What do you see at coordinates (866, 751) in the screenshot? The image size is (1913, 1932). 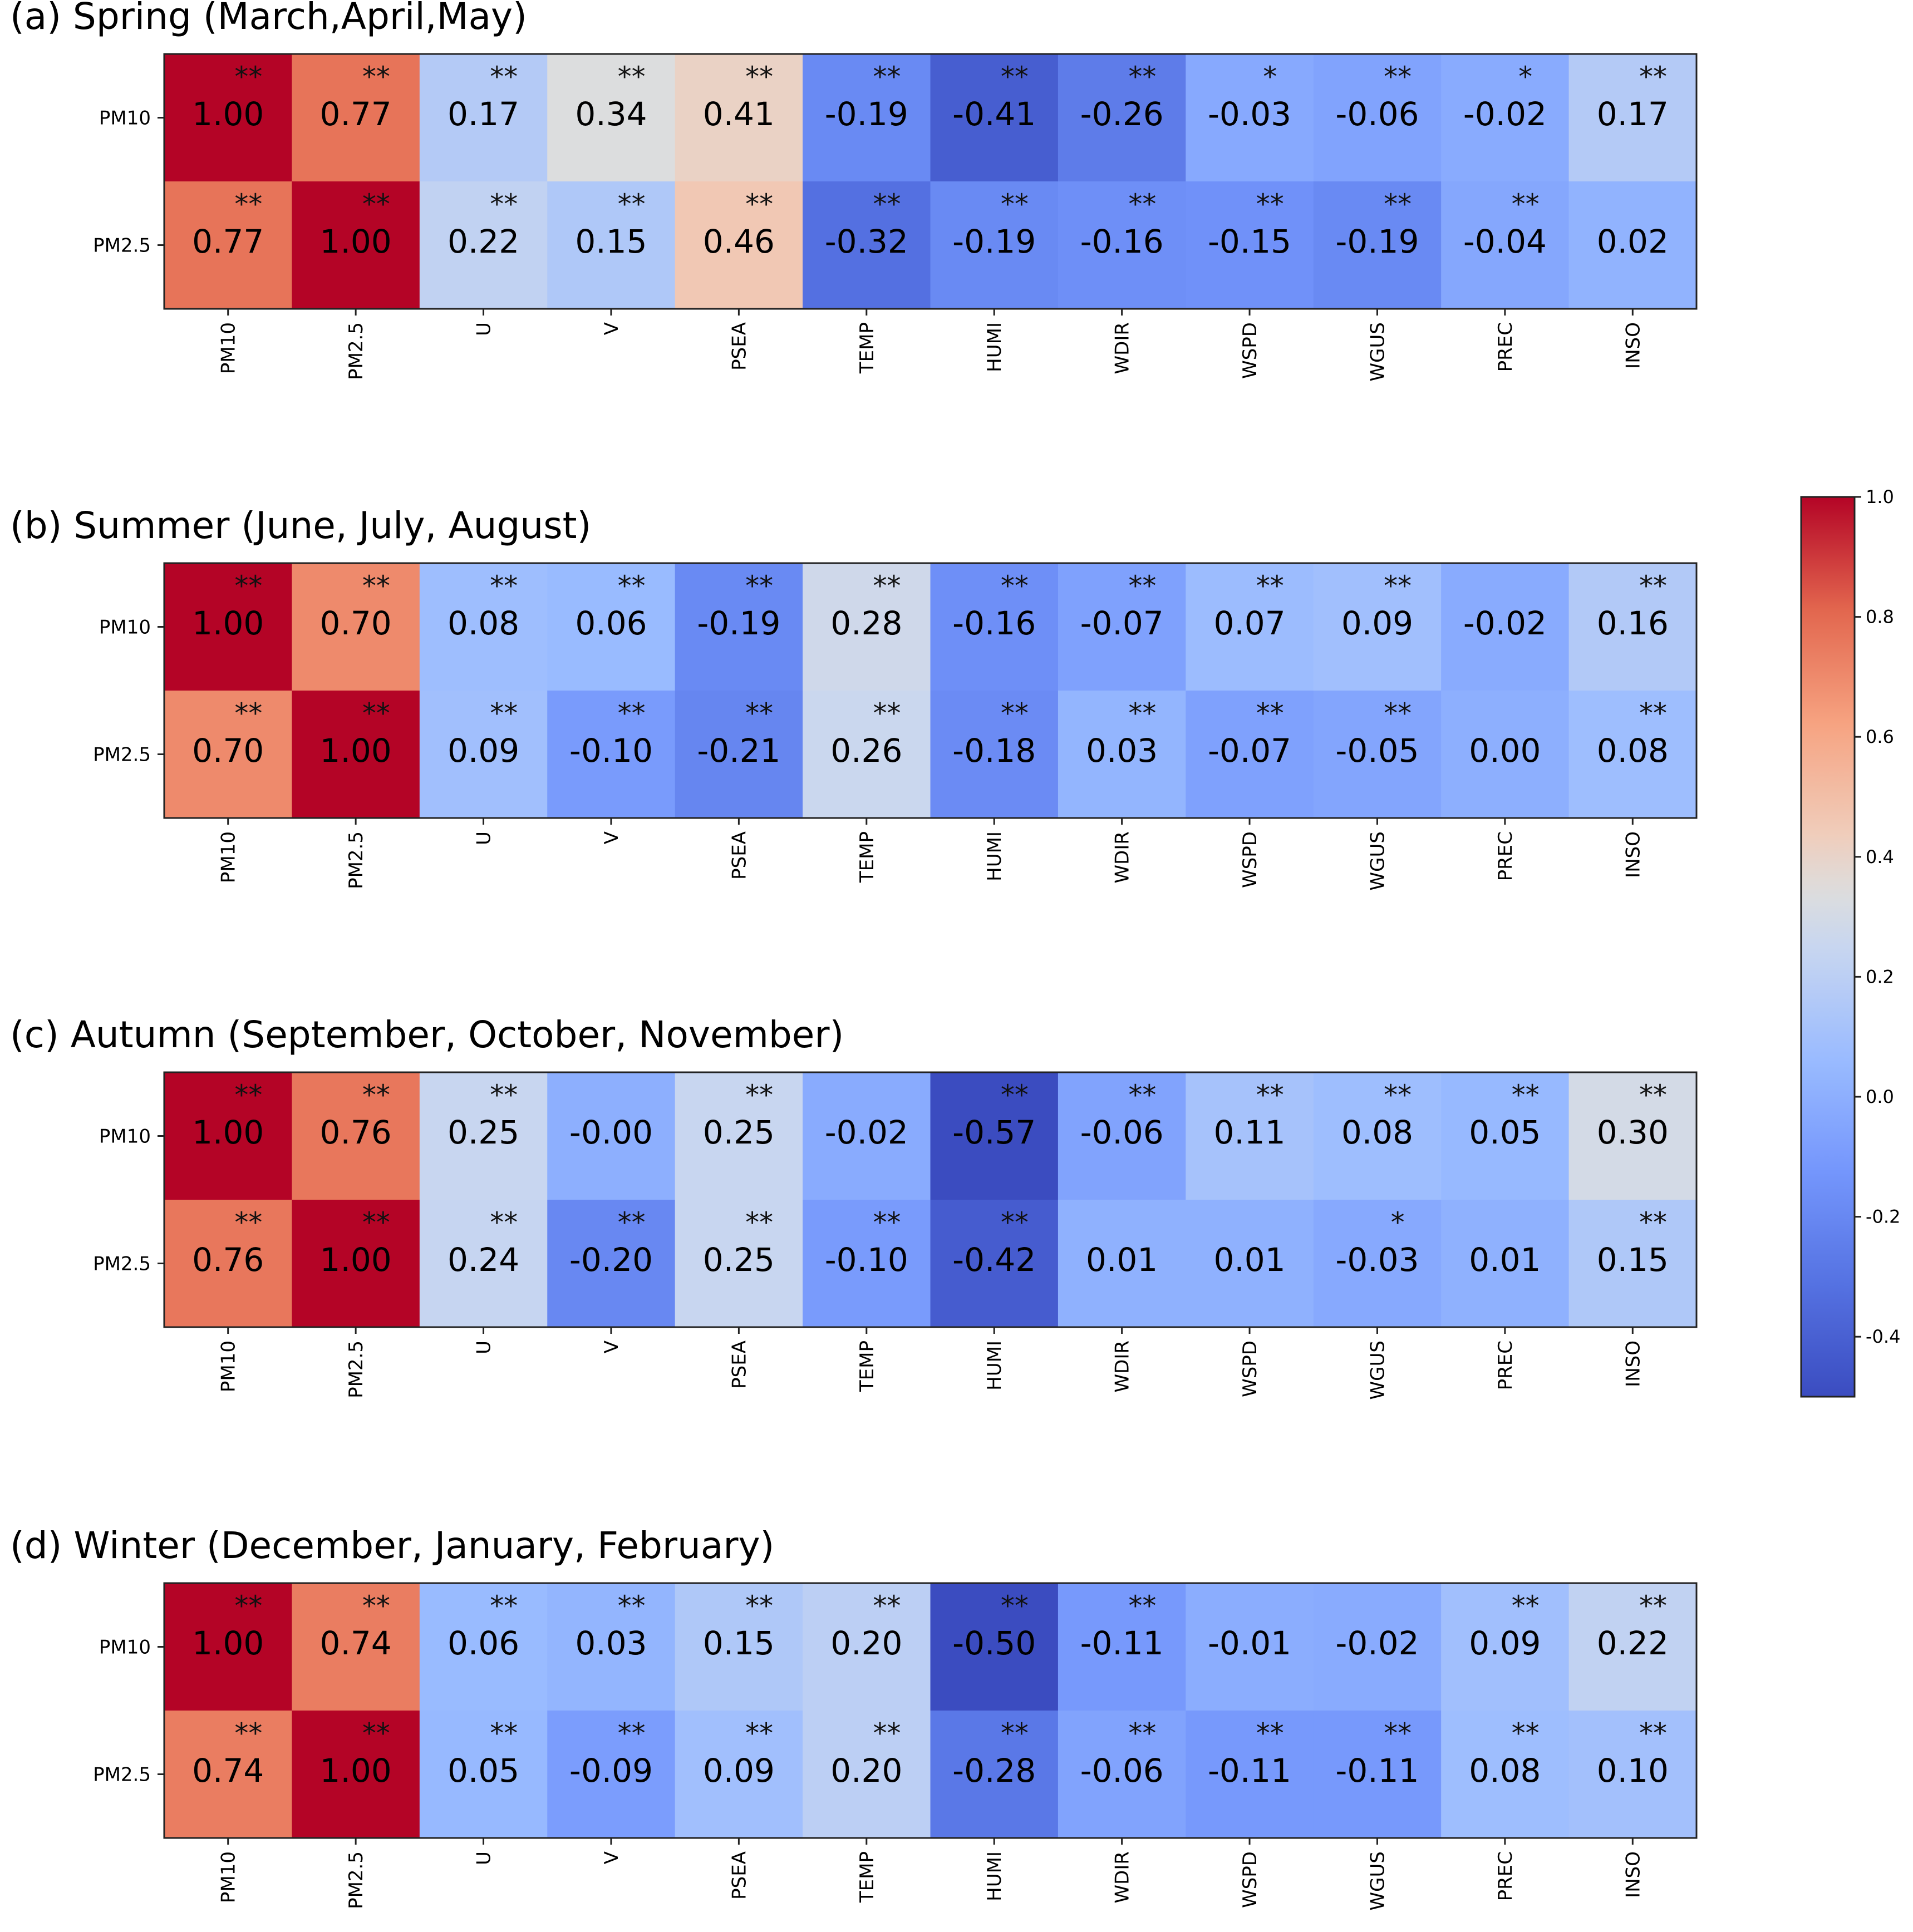 I see `cell-value-label: 0.26` at bounding box center [866, 751].